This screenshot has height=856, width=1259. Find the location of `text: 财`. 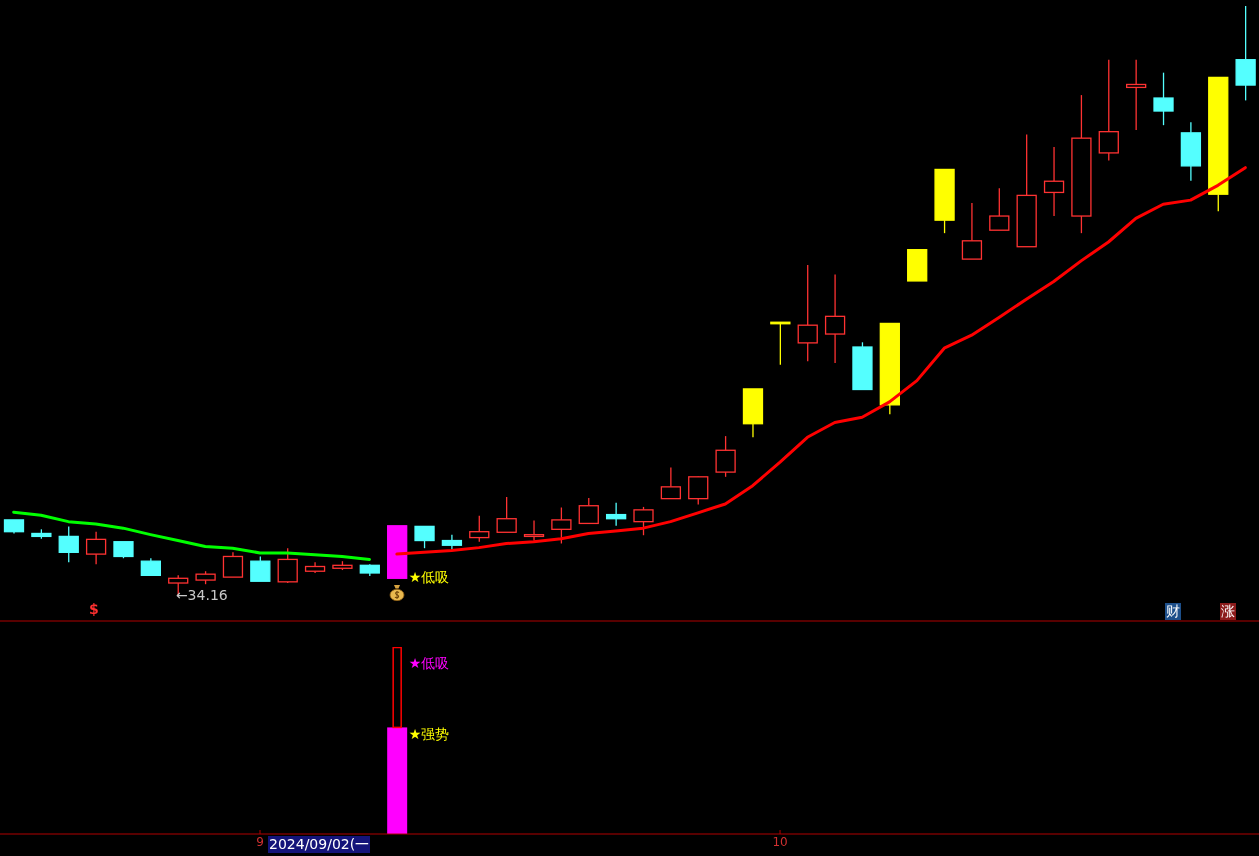

text: 财 is located at coordinates (1173, 611).